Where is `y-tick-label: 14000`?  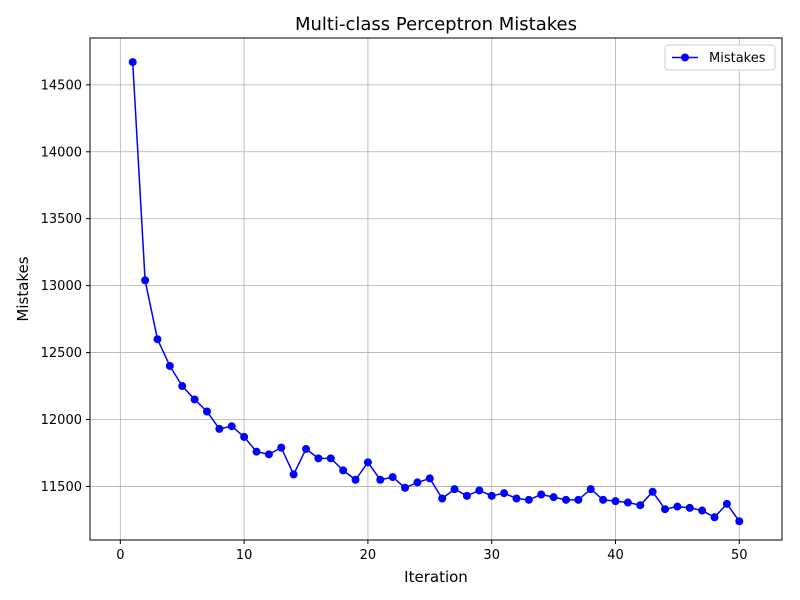
y-tick-label: 14000 is located at coordinates (61, 152).